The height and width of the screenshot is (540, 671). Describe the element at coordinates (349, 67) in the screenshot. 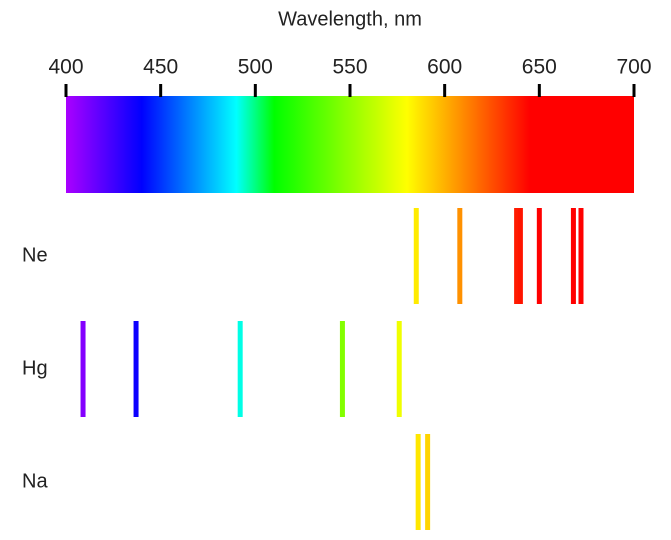

I see `x-tick-label: 550` at that location.